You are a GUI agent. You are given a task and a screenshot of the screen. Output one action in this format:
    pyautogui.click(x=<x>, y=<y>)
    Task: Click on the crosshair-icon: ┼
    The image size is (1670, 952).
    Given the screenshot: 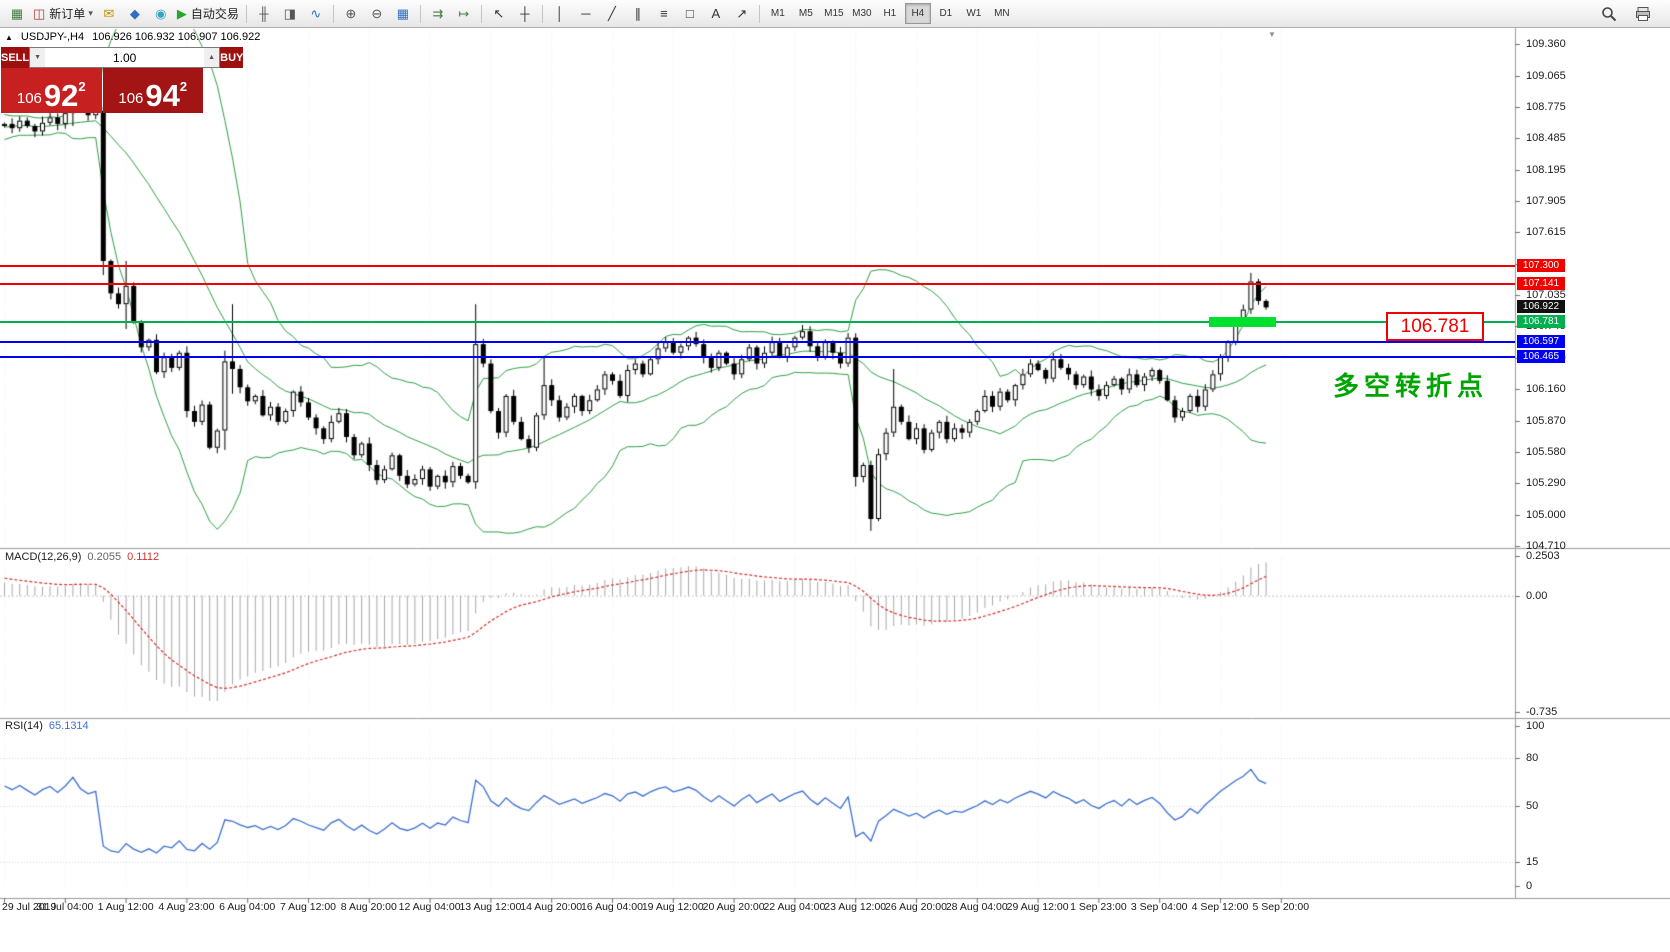 What is the action you would take?
    pyautogui.click(x=525, y=14)
    